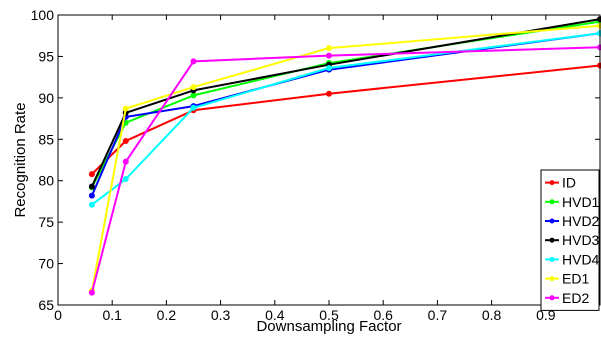  What do you see at coordinates (575, 279) in the screenshot?
I see `legend-entry-label: ED1` at bounding box center [575, 279].